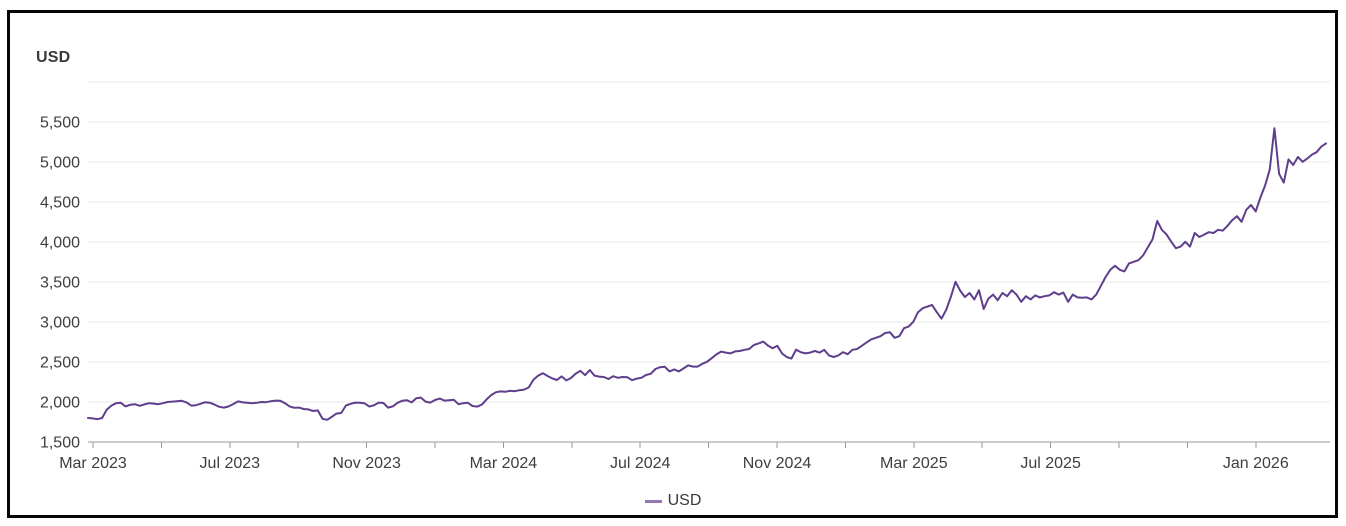 This screenshot has width=1346, height=526. Describe the element at coordinates (60, 323) in the screenshot. I see `y-axis-label: 3,000` at that location.